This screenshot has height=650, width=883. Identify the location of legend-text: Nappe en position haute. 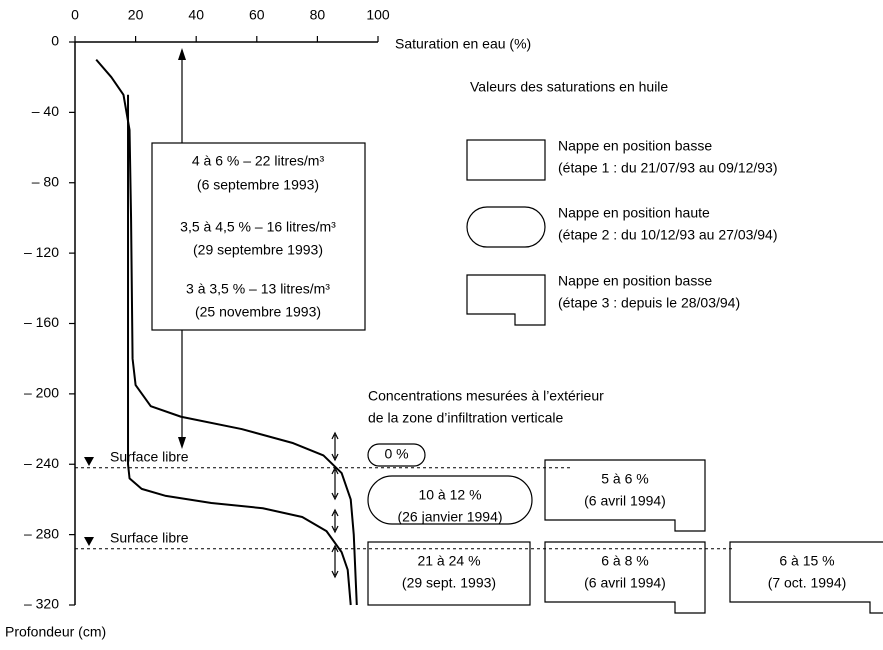
(634, 213).